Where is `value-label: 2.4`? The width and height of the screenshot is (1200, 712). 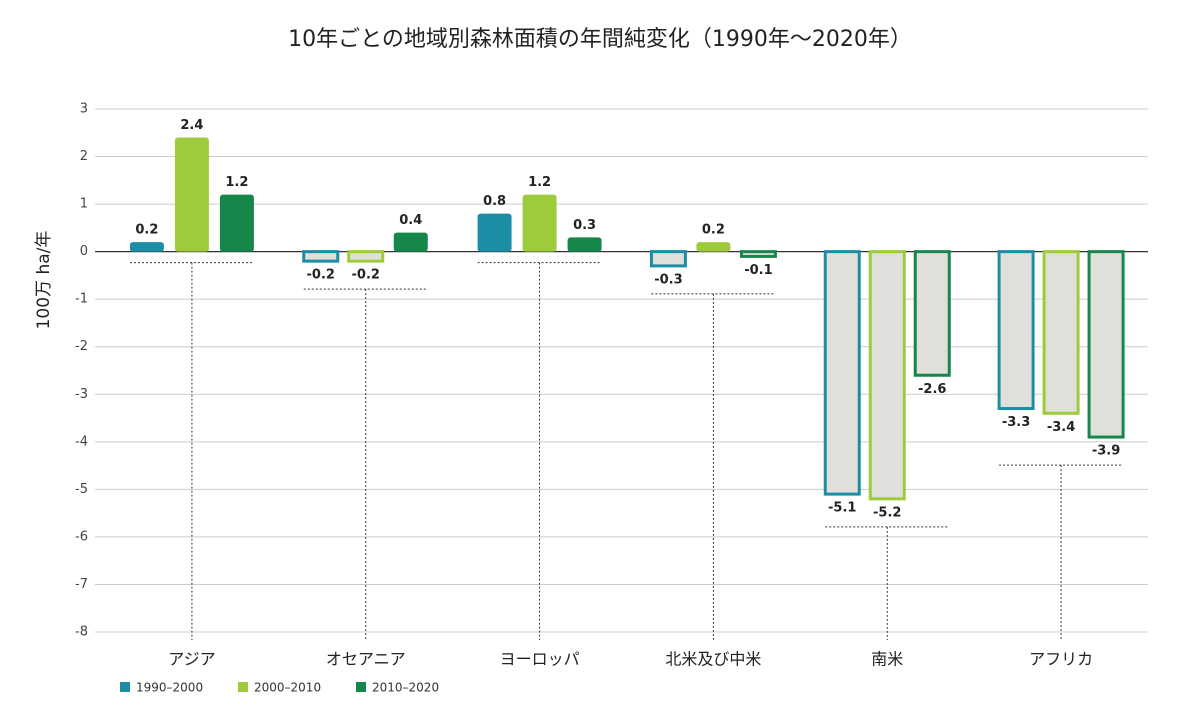
value-label: 2.4 is located at coordinates (191, 125).